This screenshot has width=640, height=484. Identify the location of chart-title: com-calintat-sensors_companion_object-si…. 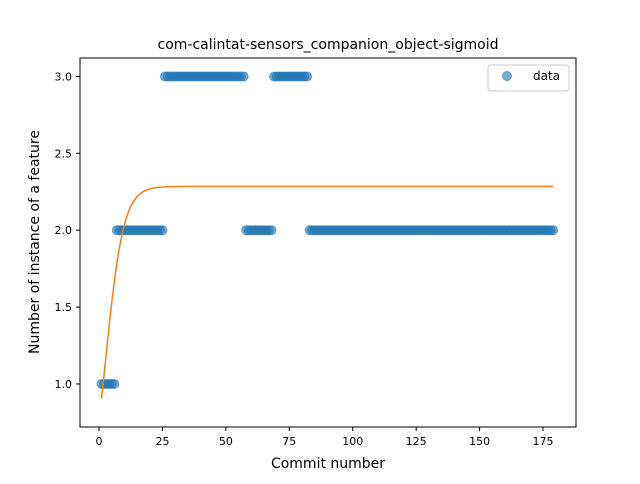
(328, 45).